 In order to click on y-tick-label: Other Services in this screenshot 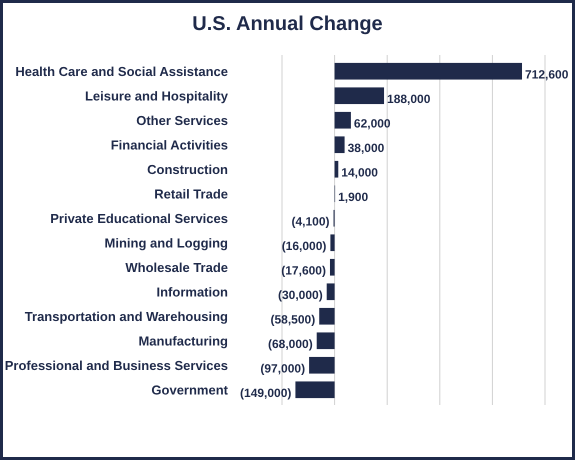, I will do `click(182, 120)`.